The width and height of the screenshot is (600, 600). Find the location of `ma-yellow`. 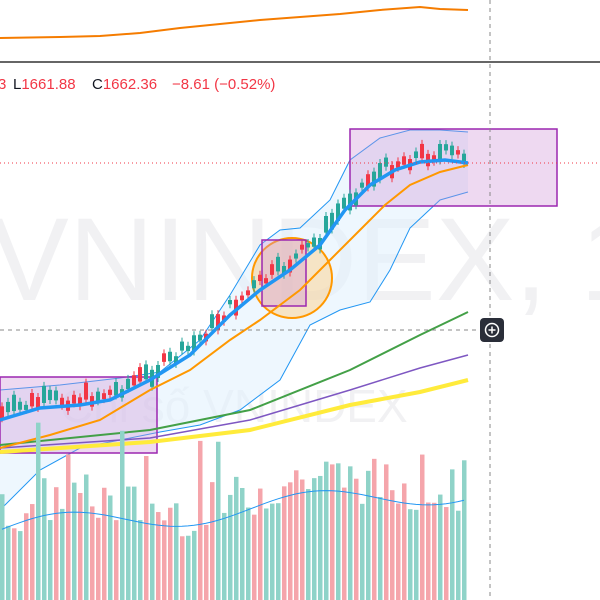

ma-yellow is located at coordinates (234, 416).